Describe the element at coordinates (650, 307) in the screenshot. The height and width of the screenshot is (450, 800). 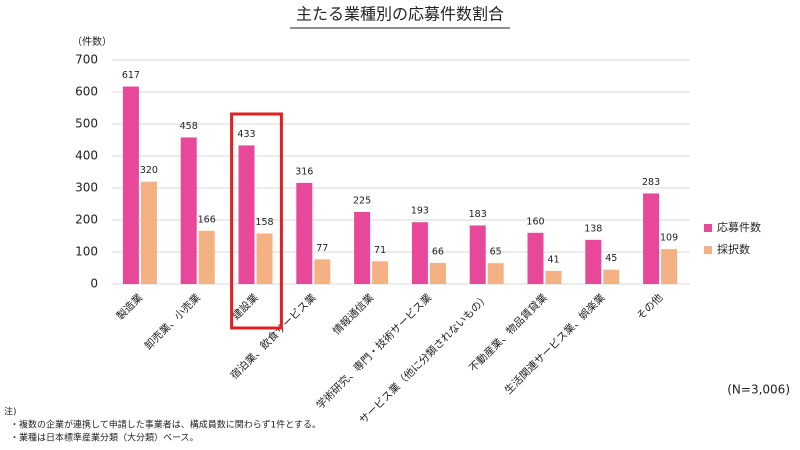
I see `x-tick-label: その他` at that location.